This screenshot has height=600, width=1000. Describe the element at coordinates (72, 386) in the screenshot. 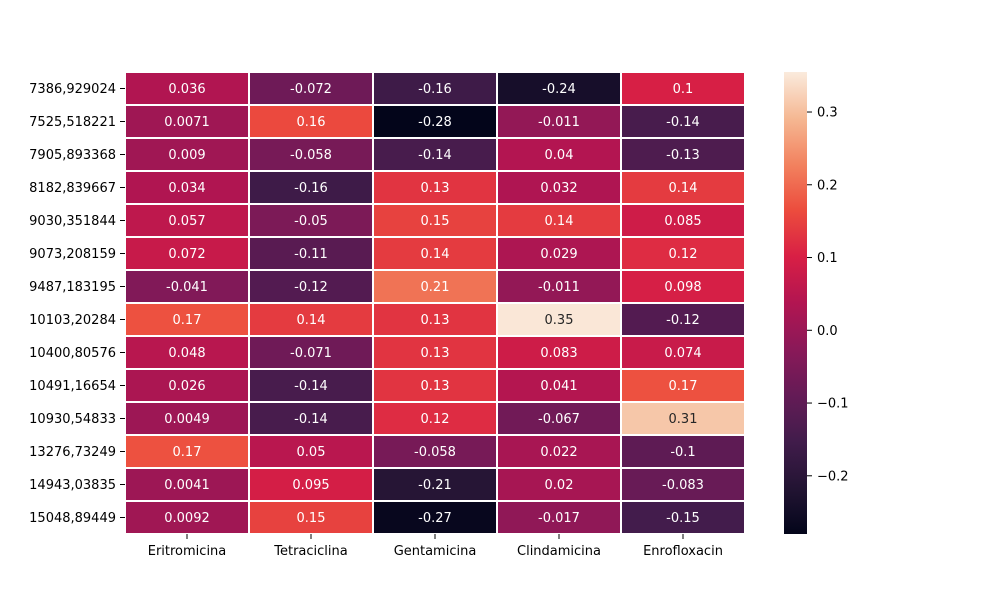

I see `y-tick-label: 10491,16654` at that location.